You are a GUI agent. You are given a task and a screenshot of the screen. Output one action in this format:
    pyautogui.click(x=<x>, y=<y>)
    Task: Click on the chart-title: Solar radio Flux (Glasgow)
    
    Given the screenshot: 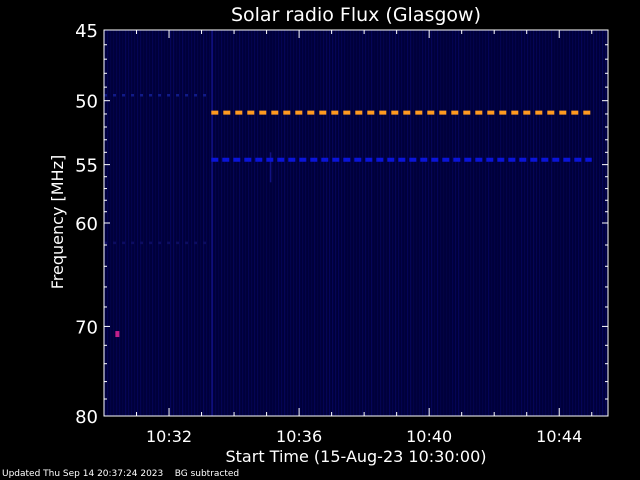 What is the action you would take?
    pyautogui.click(x=356, y=15)
    